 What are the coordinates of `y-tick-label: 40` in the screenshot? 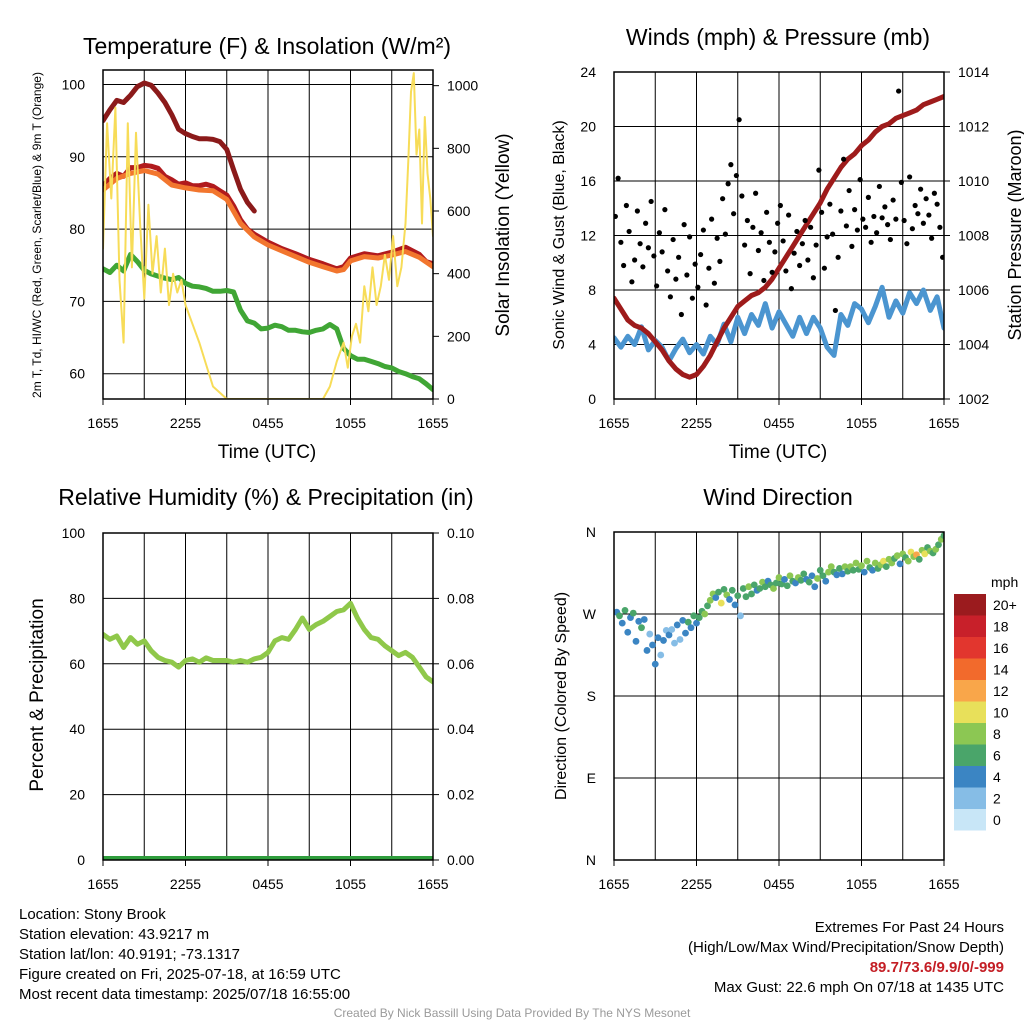 It's located at (77, 729).